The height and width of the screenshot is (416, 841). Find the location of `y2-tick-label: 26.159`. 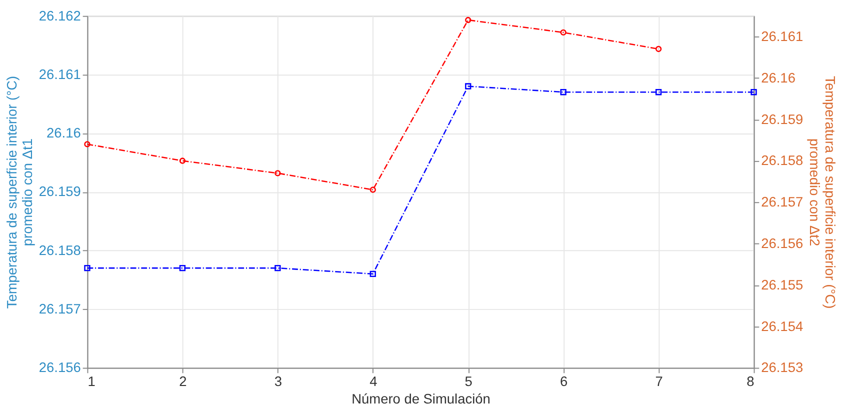

y2-tick-label: 26.159 is located at coordinates (782, 119).